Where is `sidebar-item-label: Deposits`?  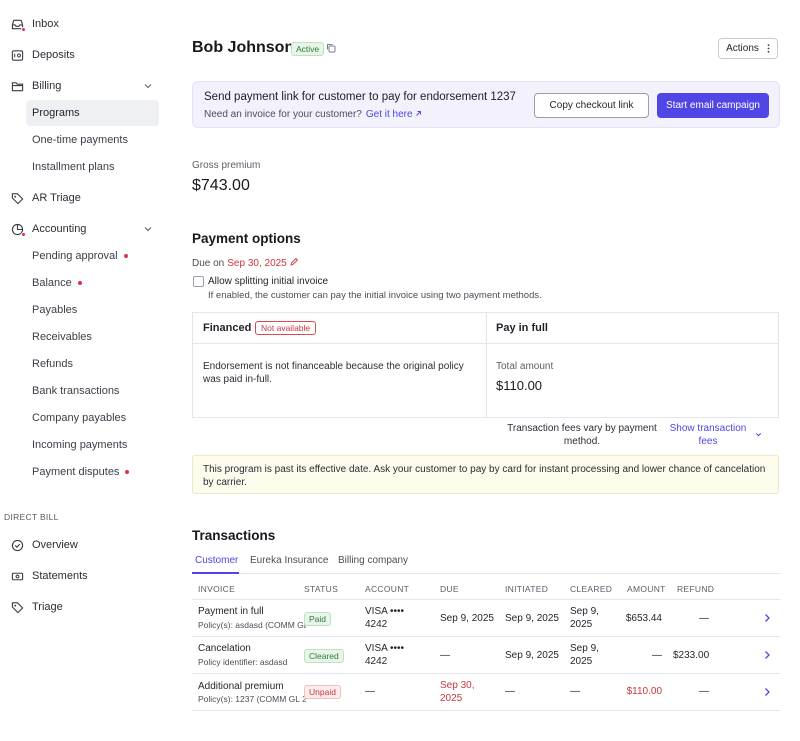
sidebar-item-label: Deposits is located at coordinates (53, 55).